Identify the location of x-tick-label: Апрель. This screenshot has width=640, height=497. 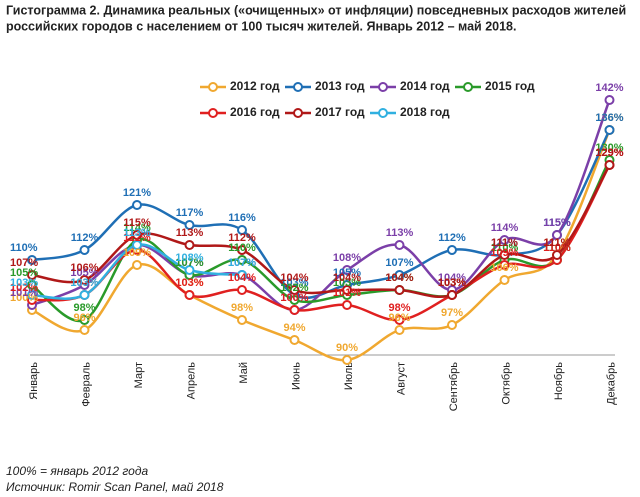
(191, 381).